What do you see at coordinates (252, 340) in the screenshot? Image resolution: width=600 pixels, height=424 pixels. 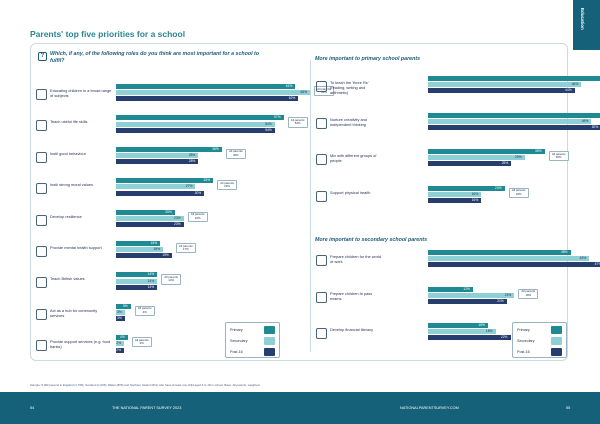 I see `legend-left: Primary Secondary Post-16` at bounding box center [252, 340].